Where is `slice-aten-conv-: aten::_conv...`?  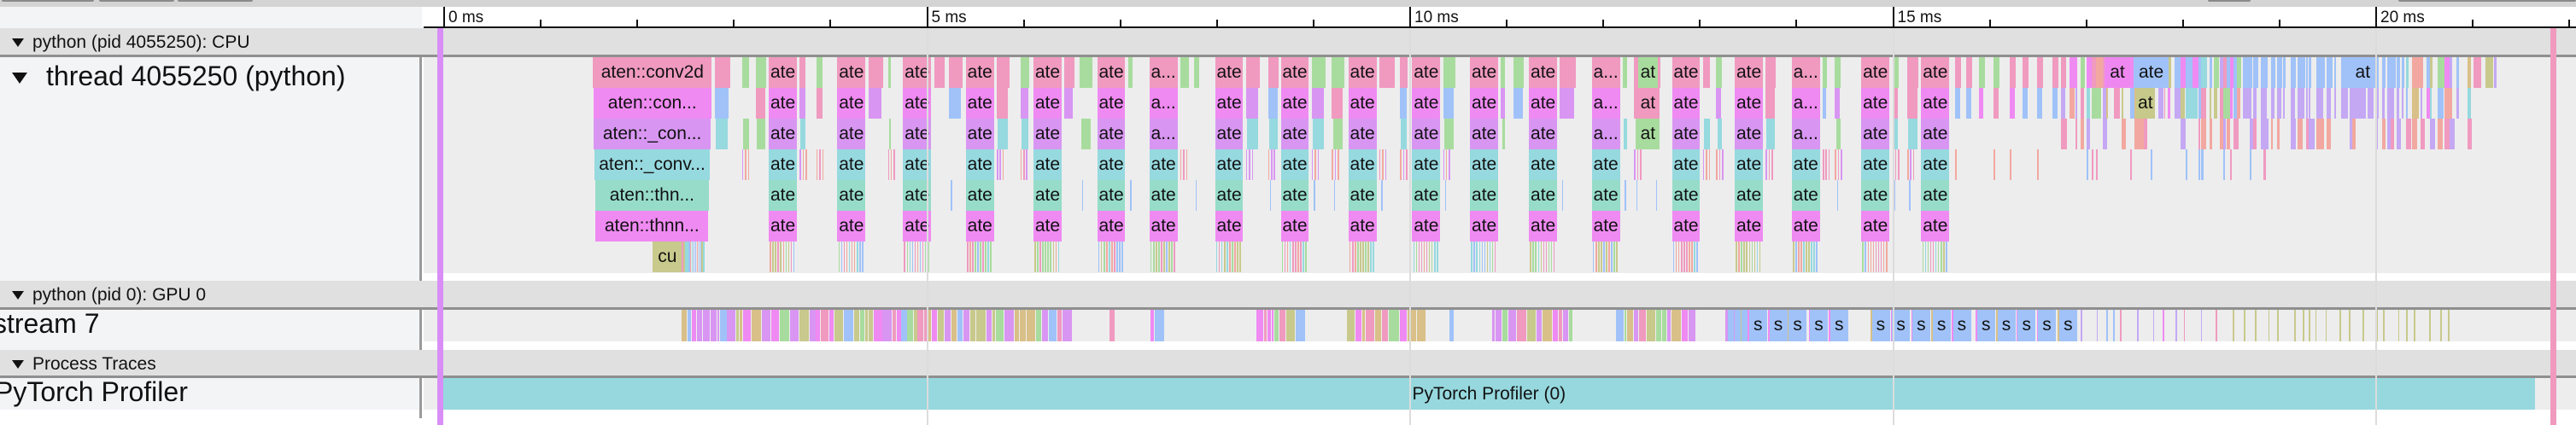 slice-aten-conv-: aten::_conv... is located at coordinates (652, 164).